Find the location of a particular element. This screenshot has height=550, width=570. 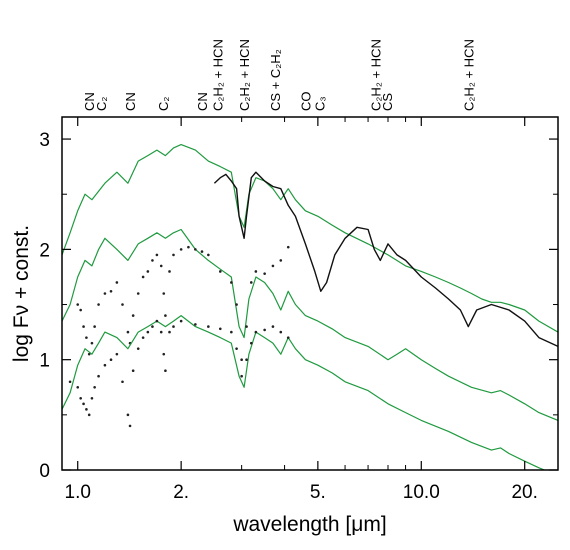

x-tick-label: 10.0 is located at coordinates (421, 492).